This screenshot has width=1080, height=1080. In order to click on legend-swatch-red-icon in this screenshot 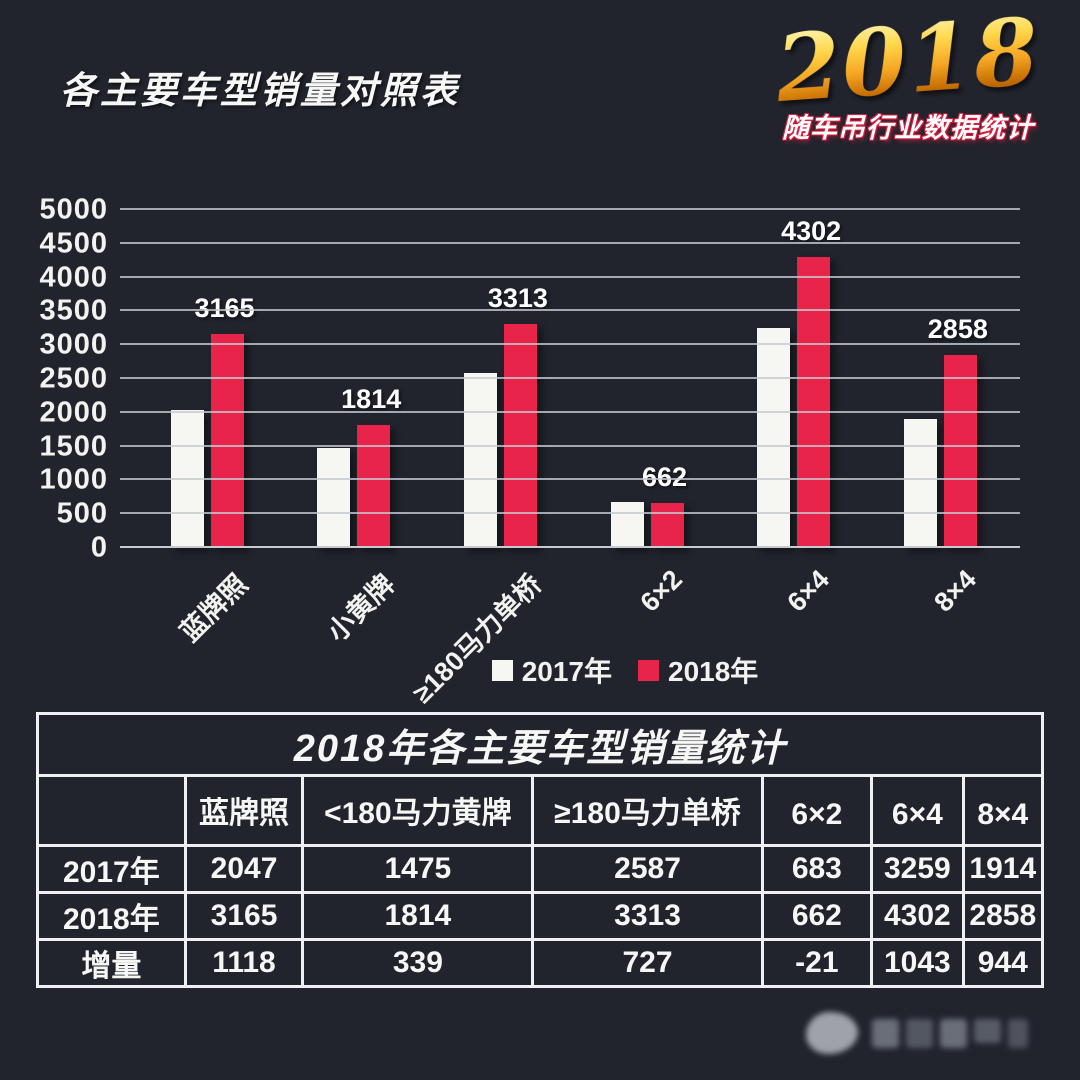, I will do `click(648, 670)`.